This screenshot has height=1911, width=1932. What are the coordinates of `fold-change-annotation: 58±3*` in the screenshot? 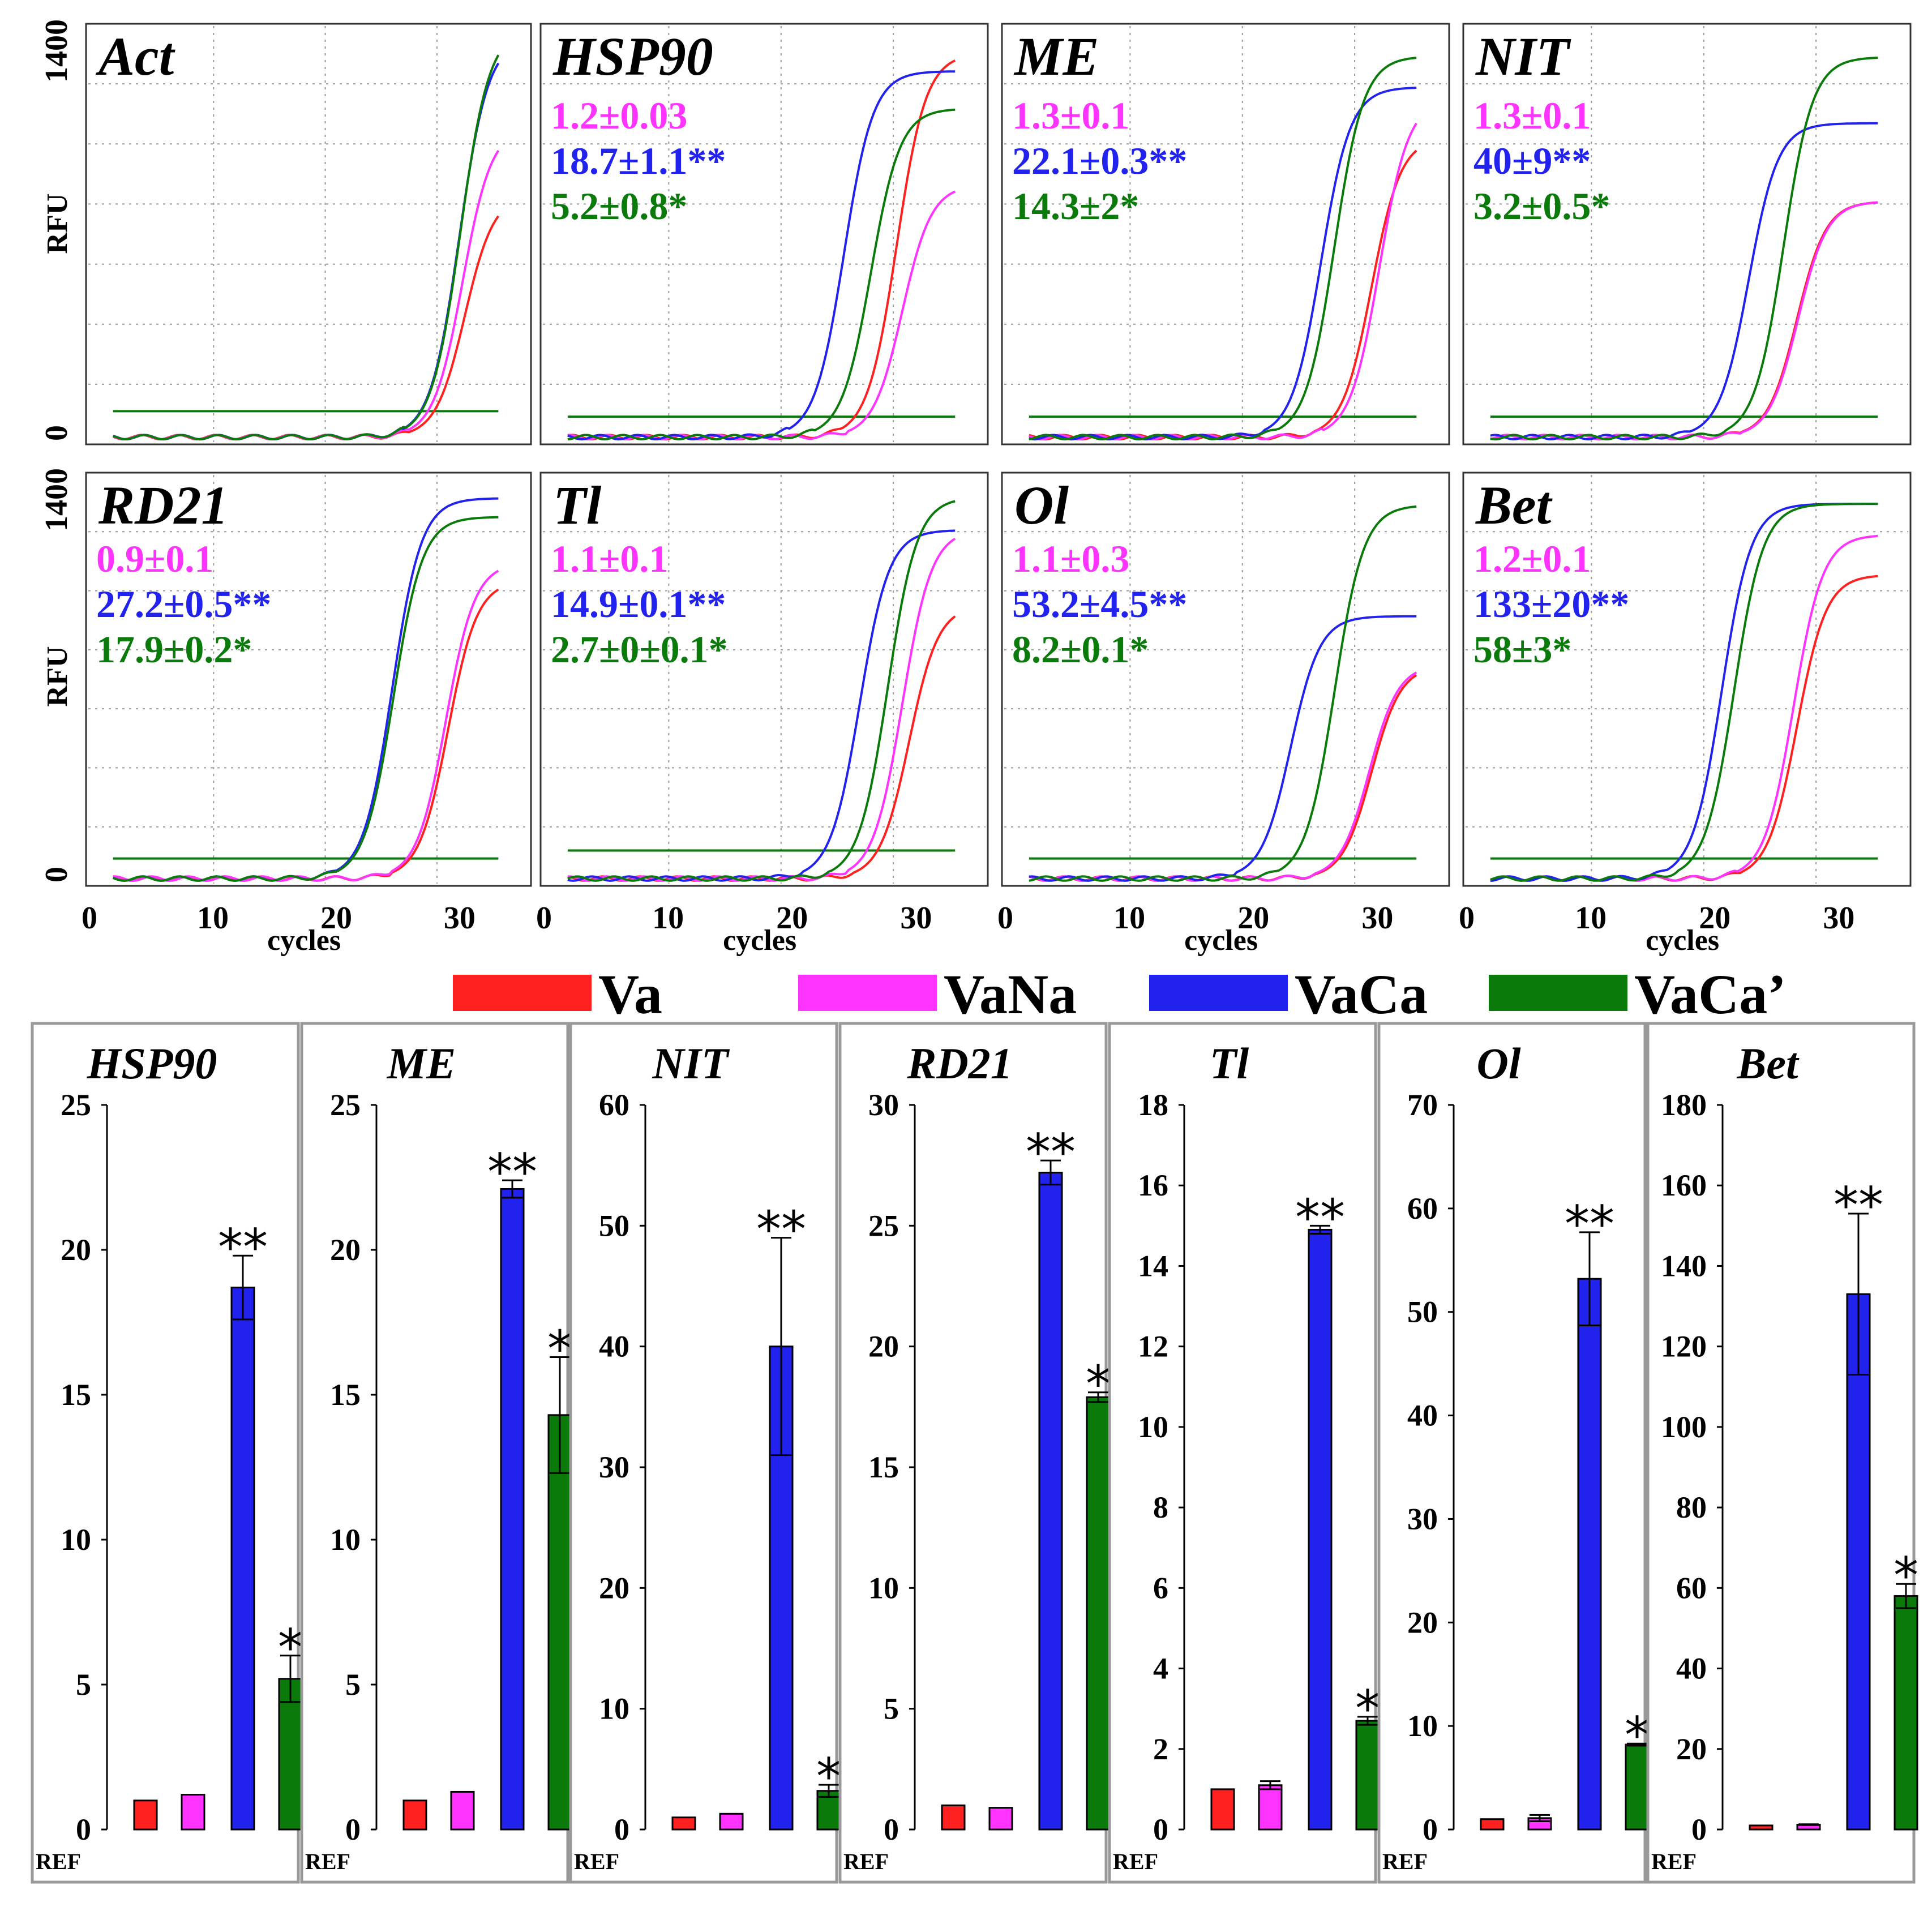 It's located at (1522, 650).